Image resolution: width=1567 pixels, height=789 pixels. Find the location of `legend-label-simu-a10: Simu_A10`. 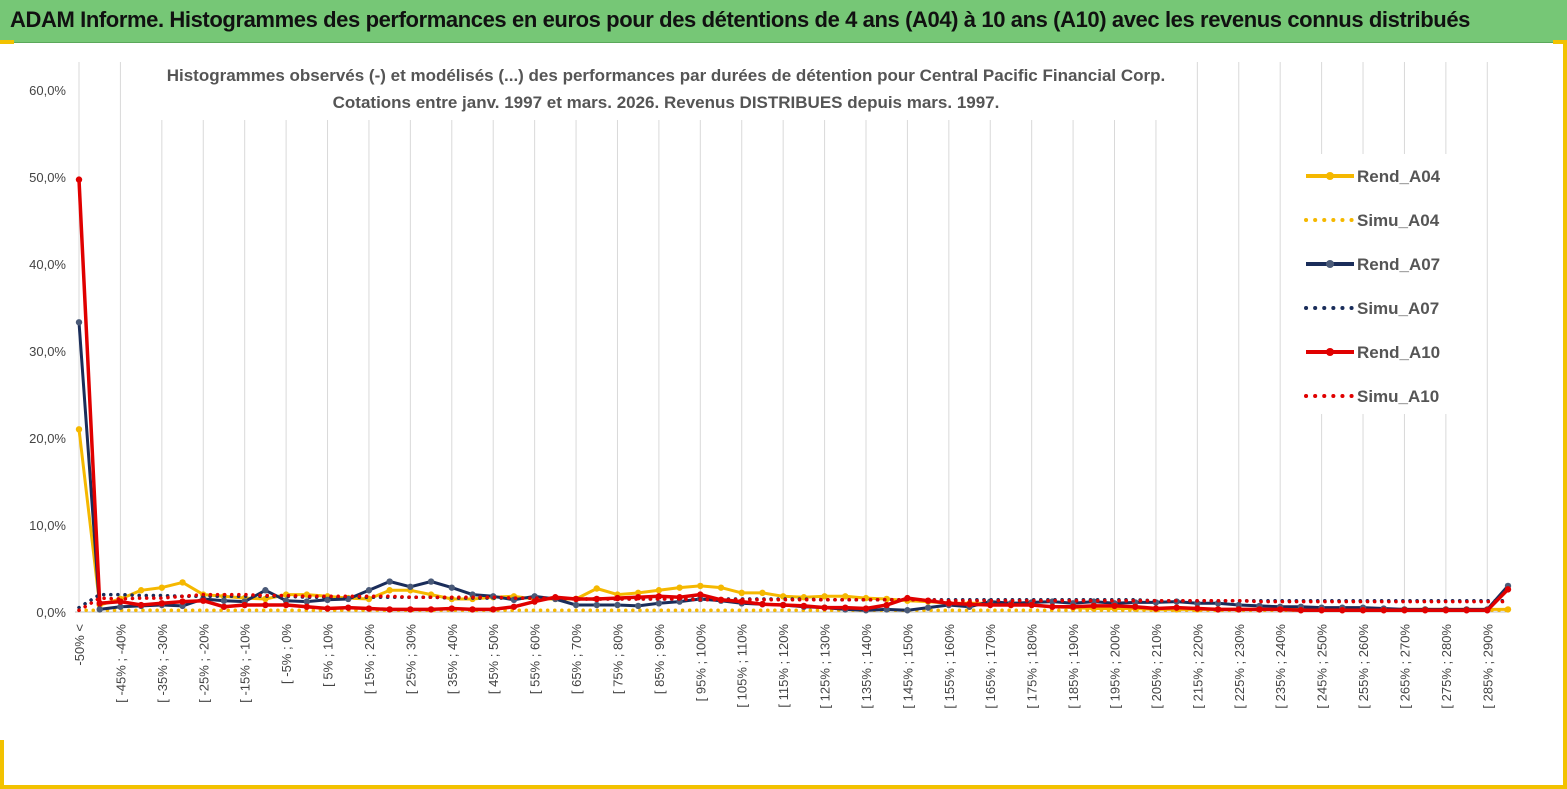

legend-label-simu-a10: Simu_A10 is located at coordinates (1398, 396).